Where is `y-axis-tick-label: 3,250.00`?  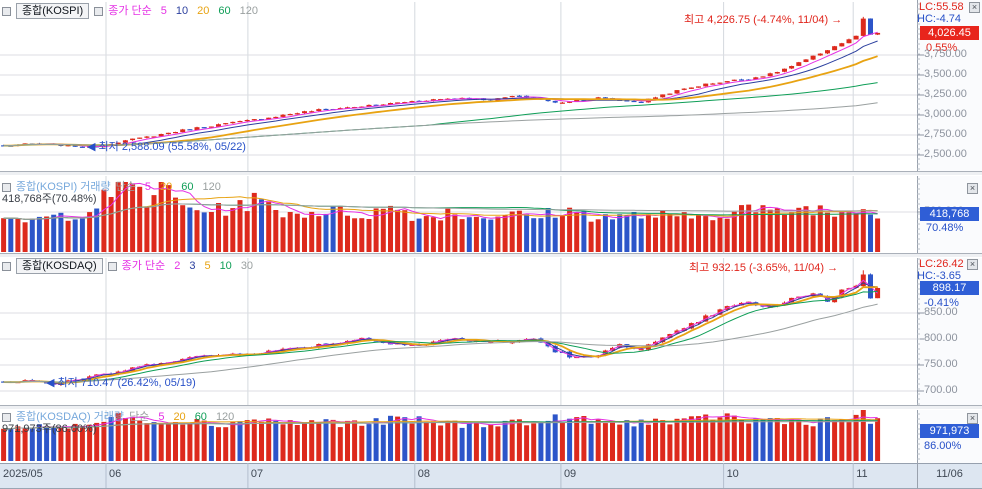 y-axis-tick-label: 3,250.00 is located at coordinates (945, 94).